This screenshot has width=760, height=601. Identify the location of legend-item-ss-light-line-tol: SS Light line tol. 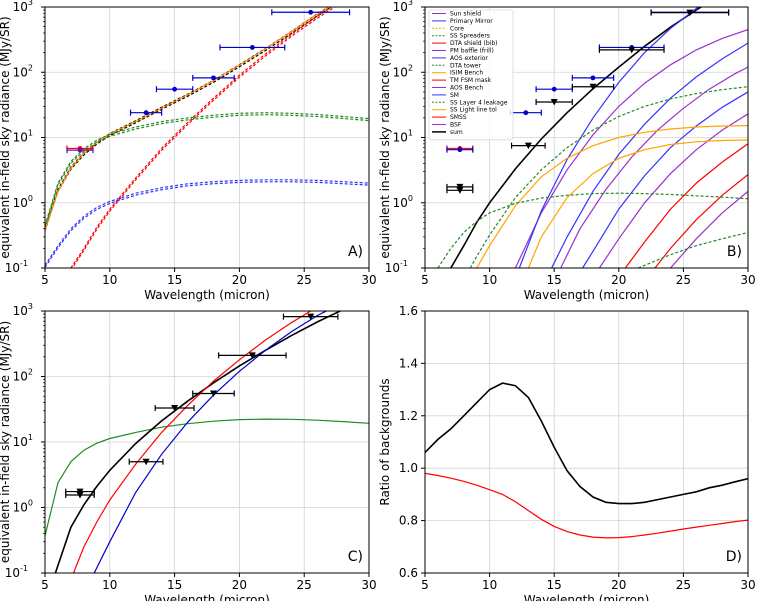
(473, 110).